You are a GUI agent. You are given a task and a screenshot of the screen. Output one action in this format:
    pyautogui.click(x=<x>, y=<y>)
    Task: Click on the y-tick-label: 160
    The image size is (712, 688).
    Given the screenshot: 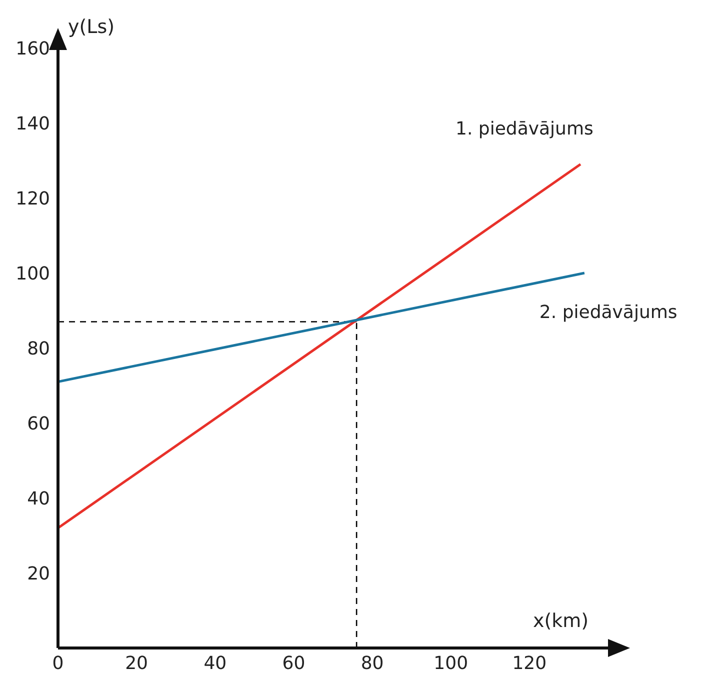 What is the action you would take?
    pyautogui.click(x=33, y=49)
    